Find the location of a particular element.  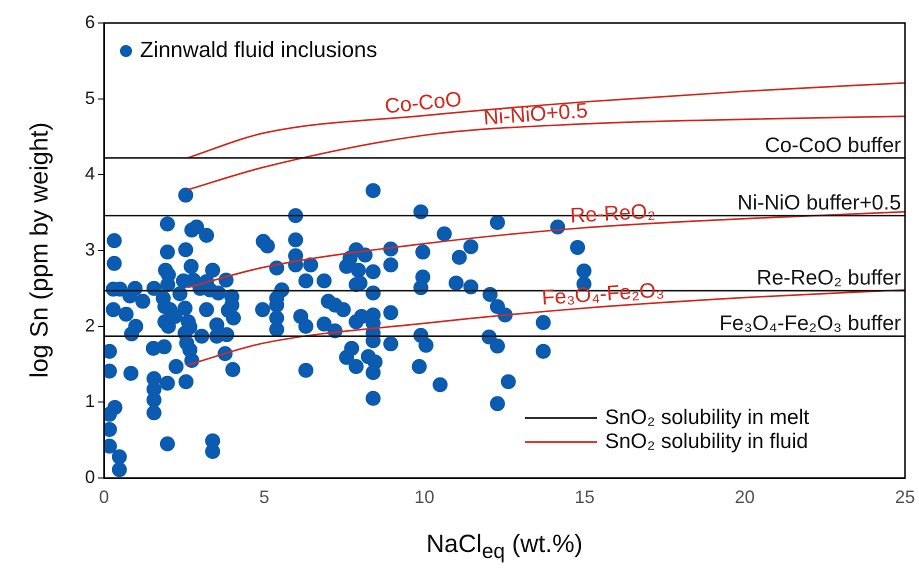

annotation: Re-ReO₂ buffer is located at coordinates (829, 278).